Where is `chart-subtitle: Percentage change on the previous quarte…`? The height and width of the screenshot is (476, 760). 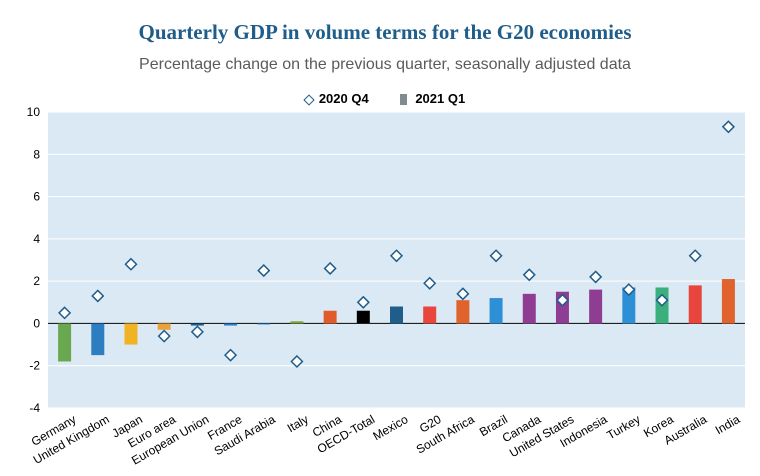 chart-subtitle: Percentage change on the previous quarte… is located at coordinates (385, 64).